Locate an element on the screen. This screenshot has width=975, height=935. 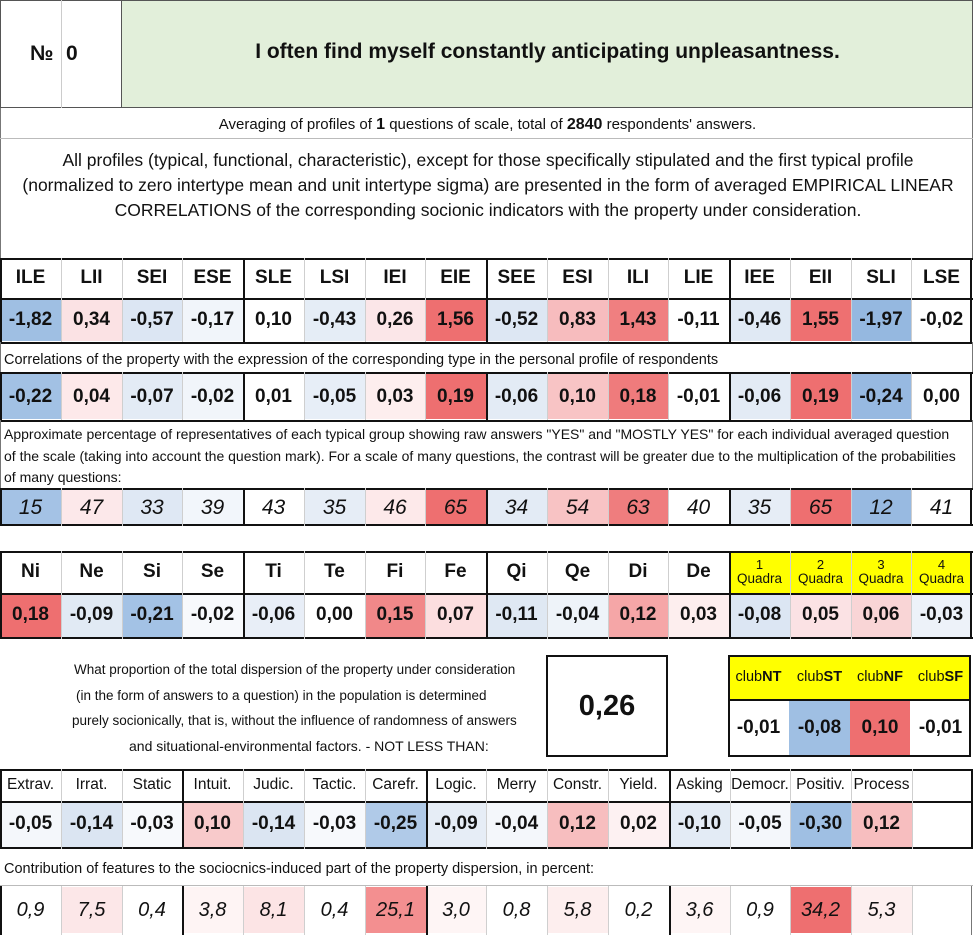
type-percentage-value: 54 is located at coordinates (577, 508).